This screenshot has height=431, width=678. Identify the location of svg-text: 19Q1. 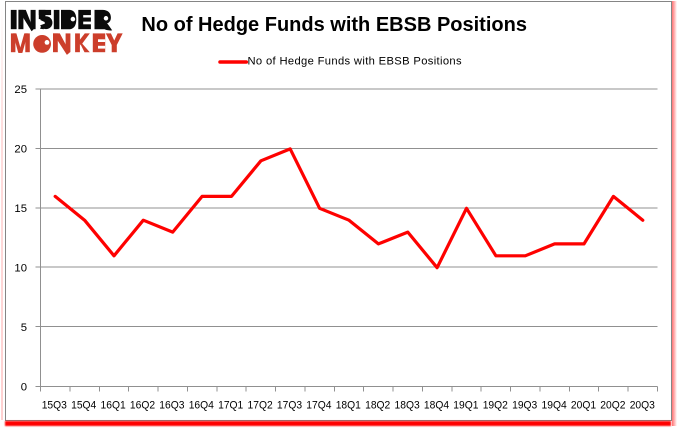
(465, 405).